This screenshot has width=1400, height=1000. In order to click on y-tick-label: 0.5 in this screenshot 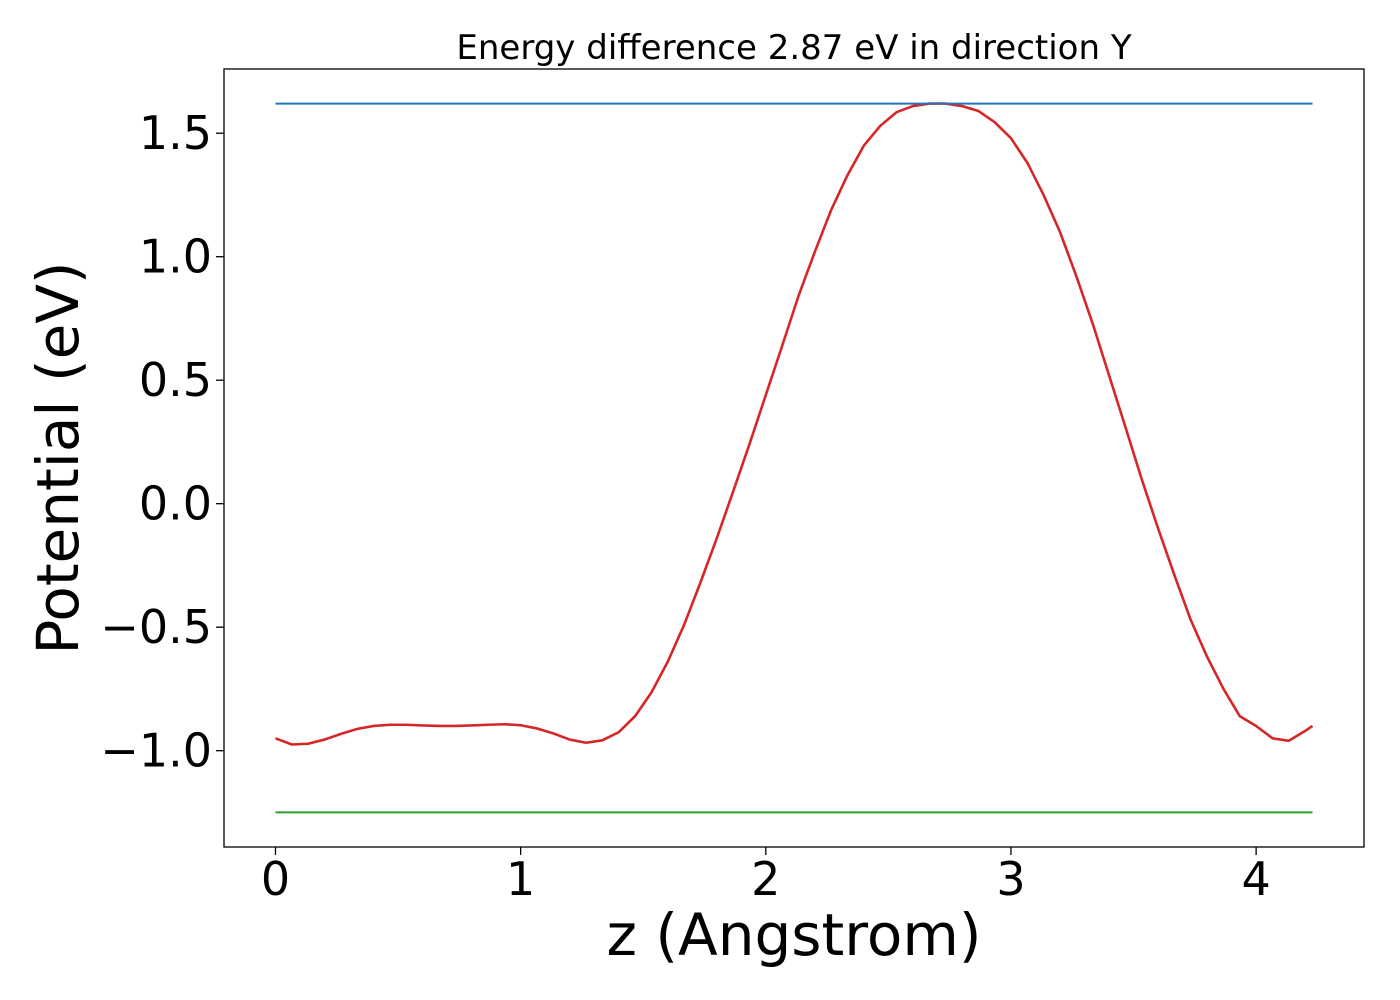, I will do `click(175, 380)`.